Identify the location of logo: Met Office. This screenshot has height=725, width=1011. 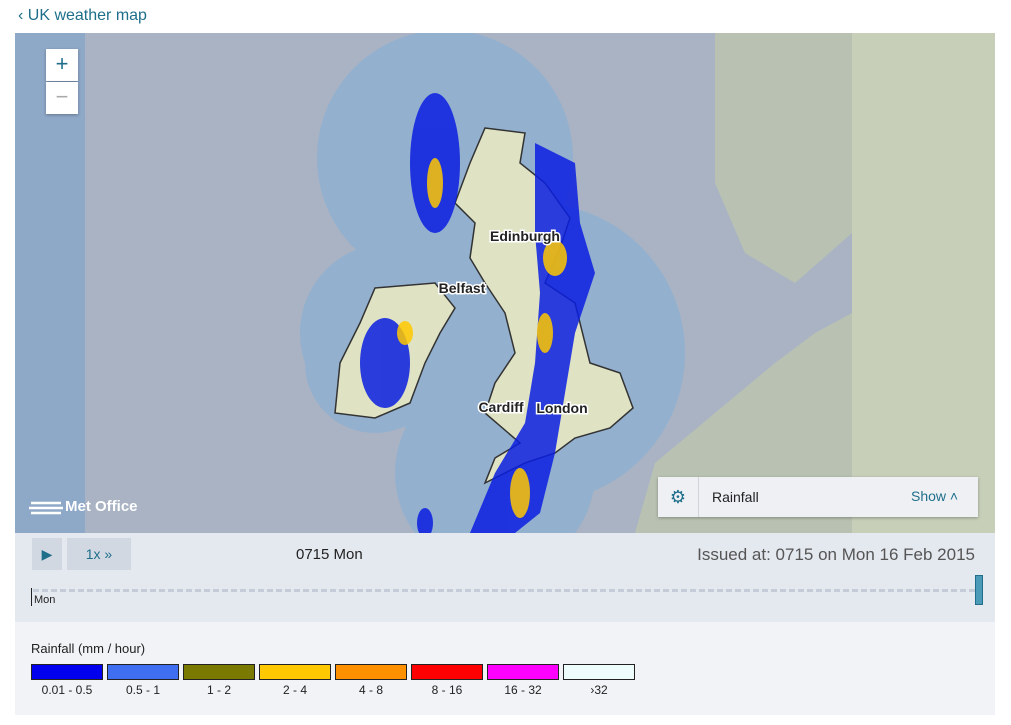
(83, 506).